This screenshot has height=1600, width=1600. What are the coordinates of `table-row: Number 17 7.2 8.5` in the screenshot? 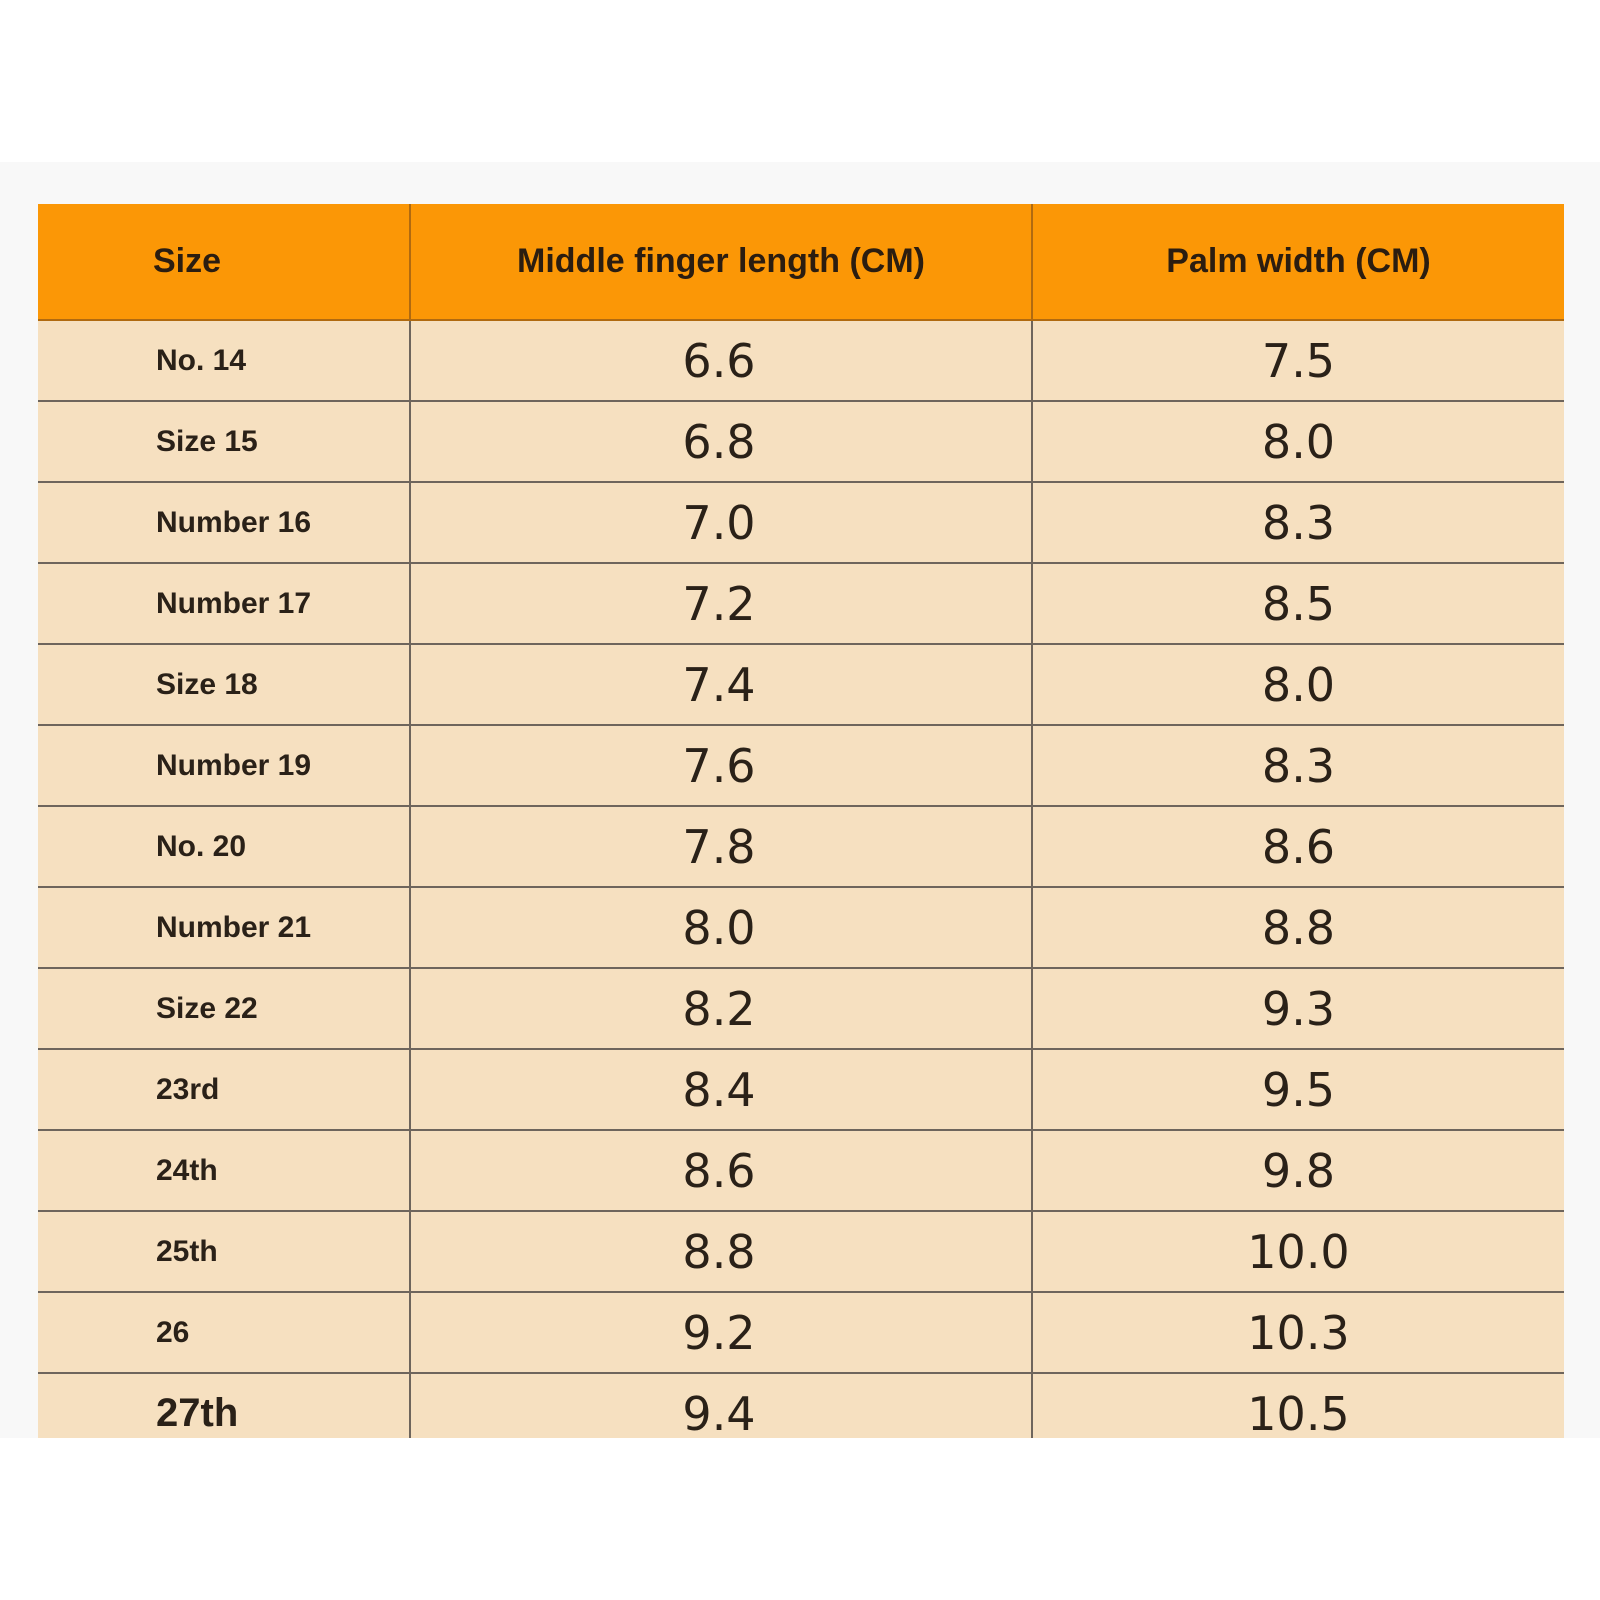 It's located at (801, 604).